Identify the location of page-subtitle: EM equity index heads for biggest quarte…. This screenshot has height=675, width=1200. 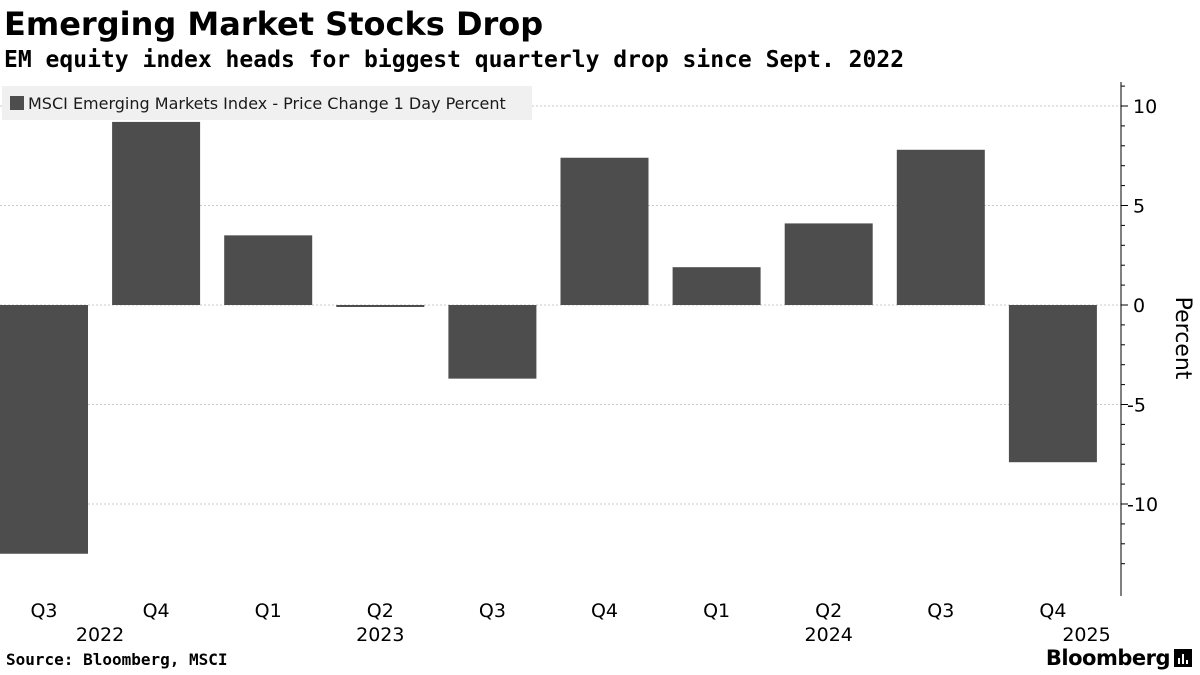
(454, 60).